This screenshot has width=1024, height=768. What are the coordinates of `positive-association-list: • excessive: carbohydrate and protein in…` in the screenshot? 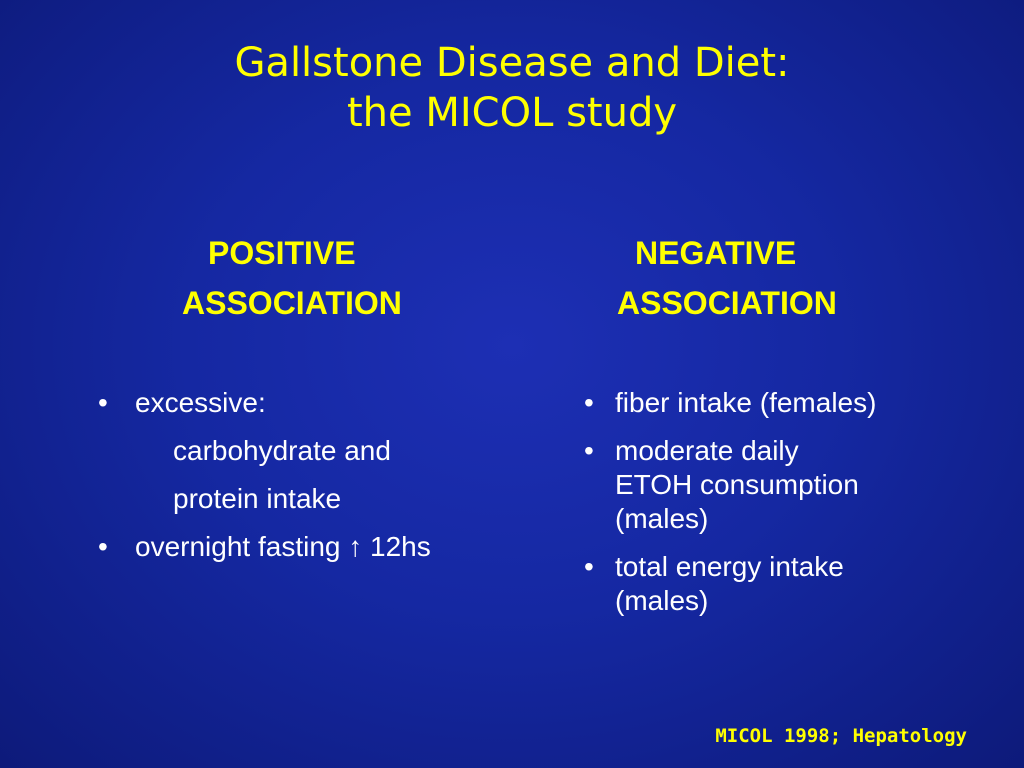 It's located at (264, 482).